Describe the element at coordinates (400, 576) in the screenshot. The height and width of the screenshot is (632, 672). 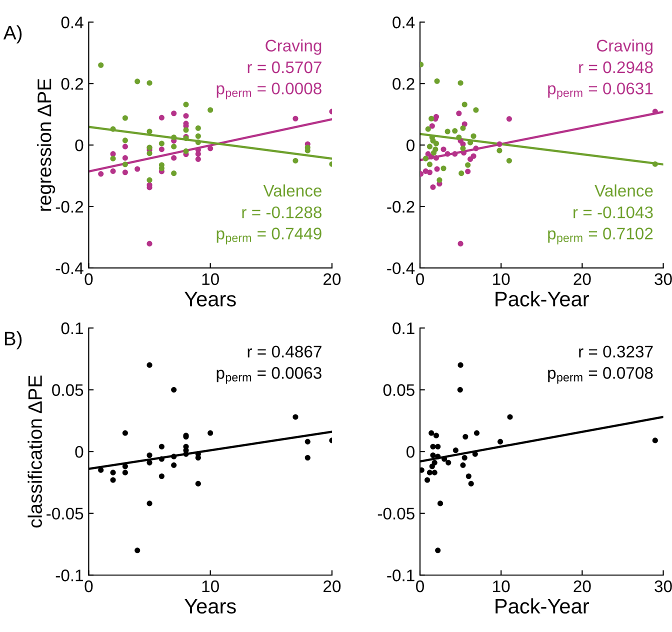
I see `y-tick-label: -0.1` at that location.